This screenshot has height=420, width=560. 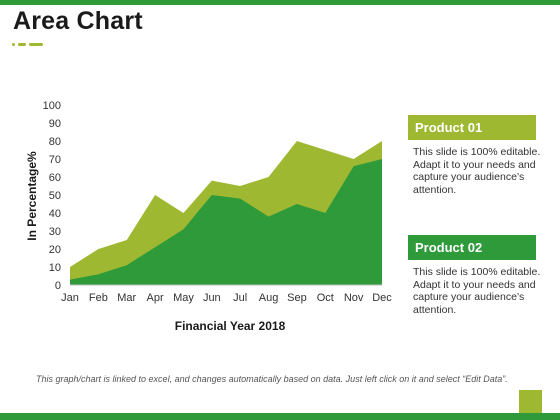 I want to click on y-tick-label: 90, so click(x=55, y=124).